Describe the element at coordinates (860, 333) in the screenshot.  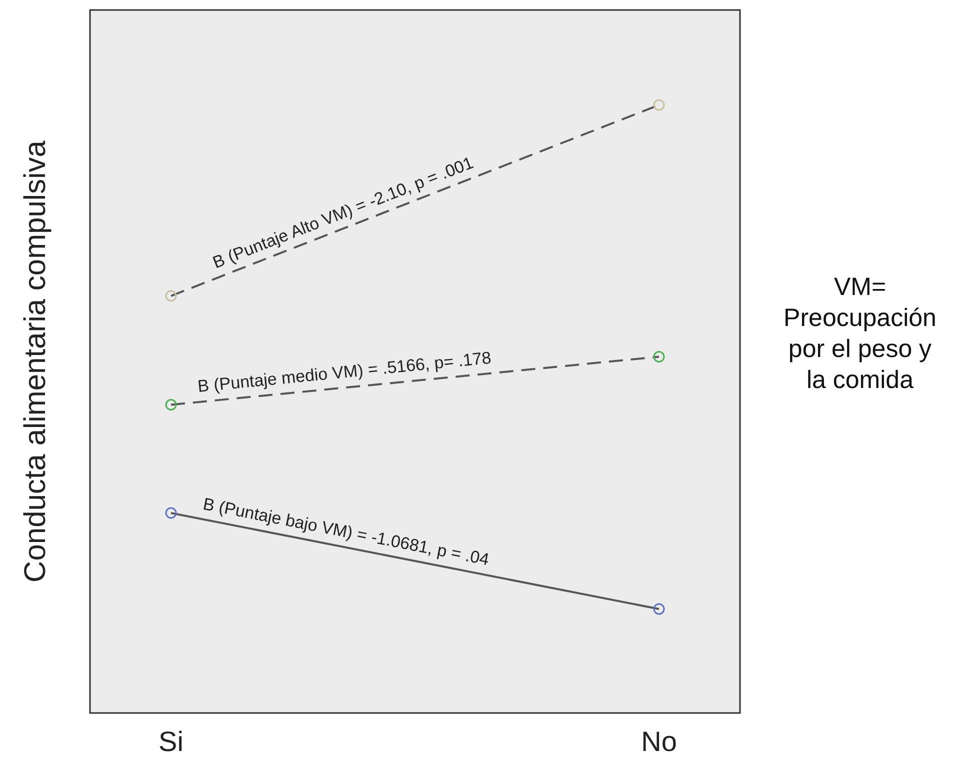
I see `text: VM= Preocupación por el peso y la comida` at that location.